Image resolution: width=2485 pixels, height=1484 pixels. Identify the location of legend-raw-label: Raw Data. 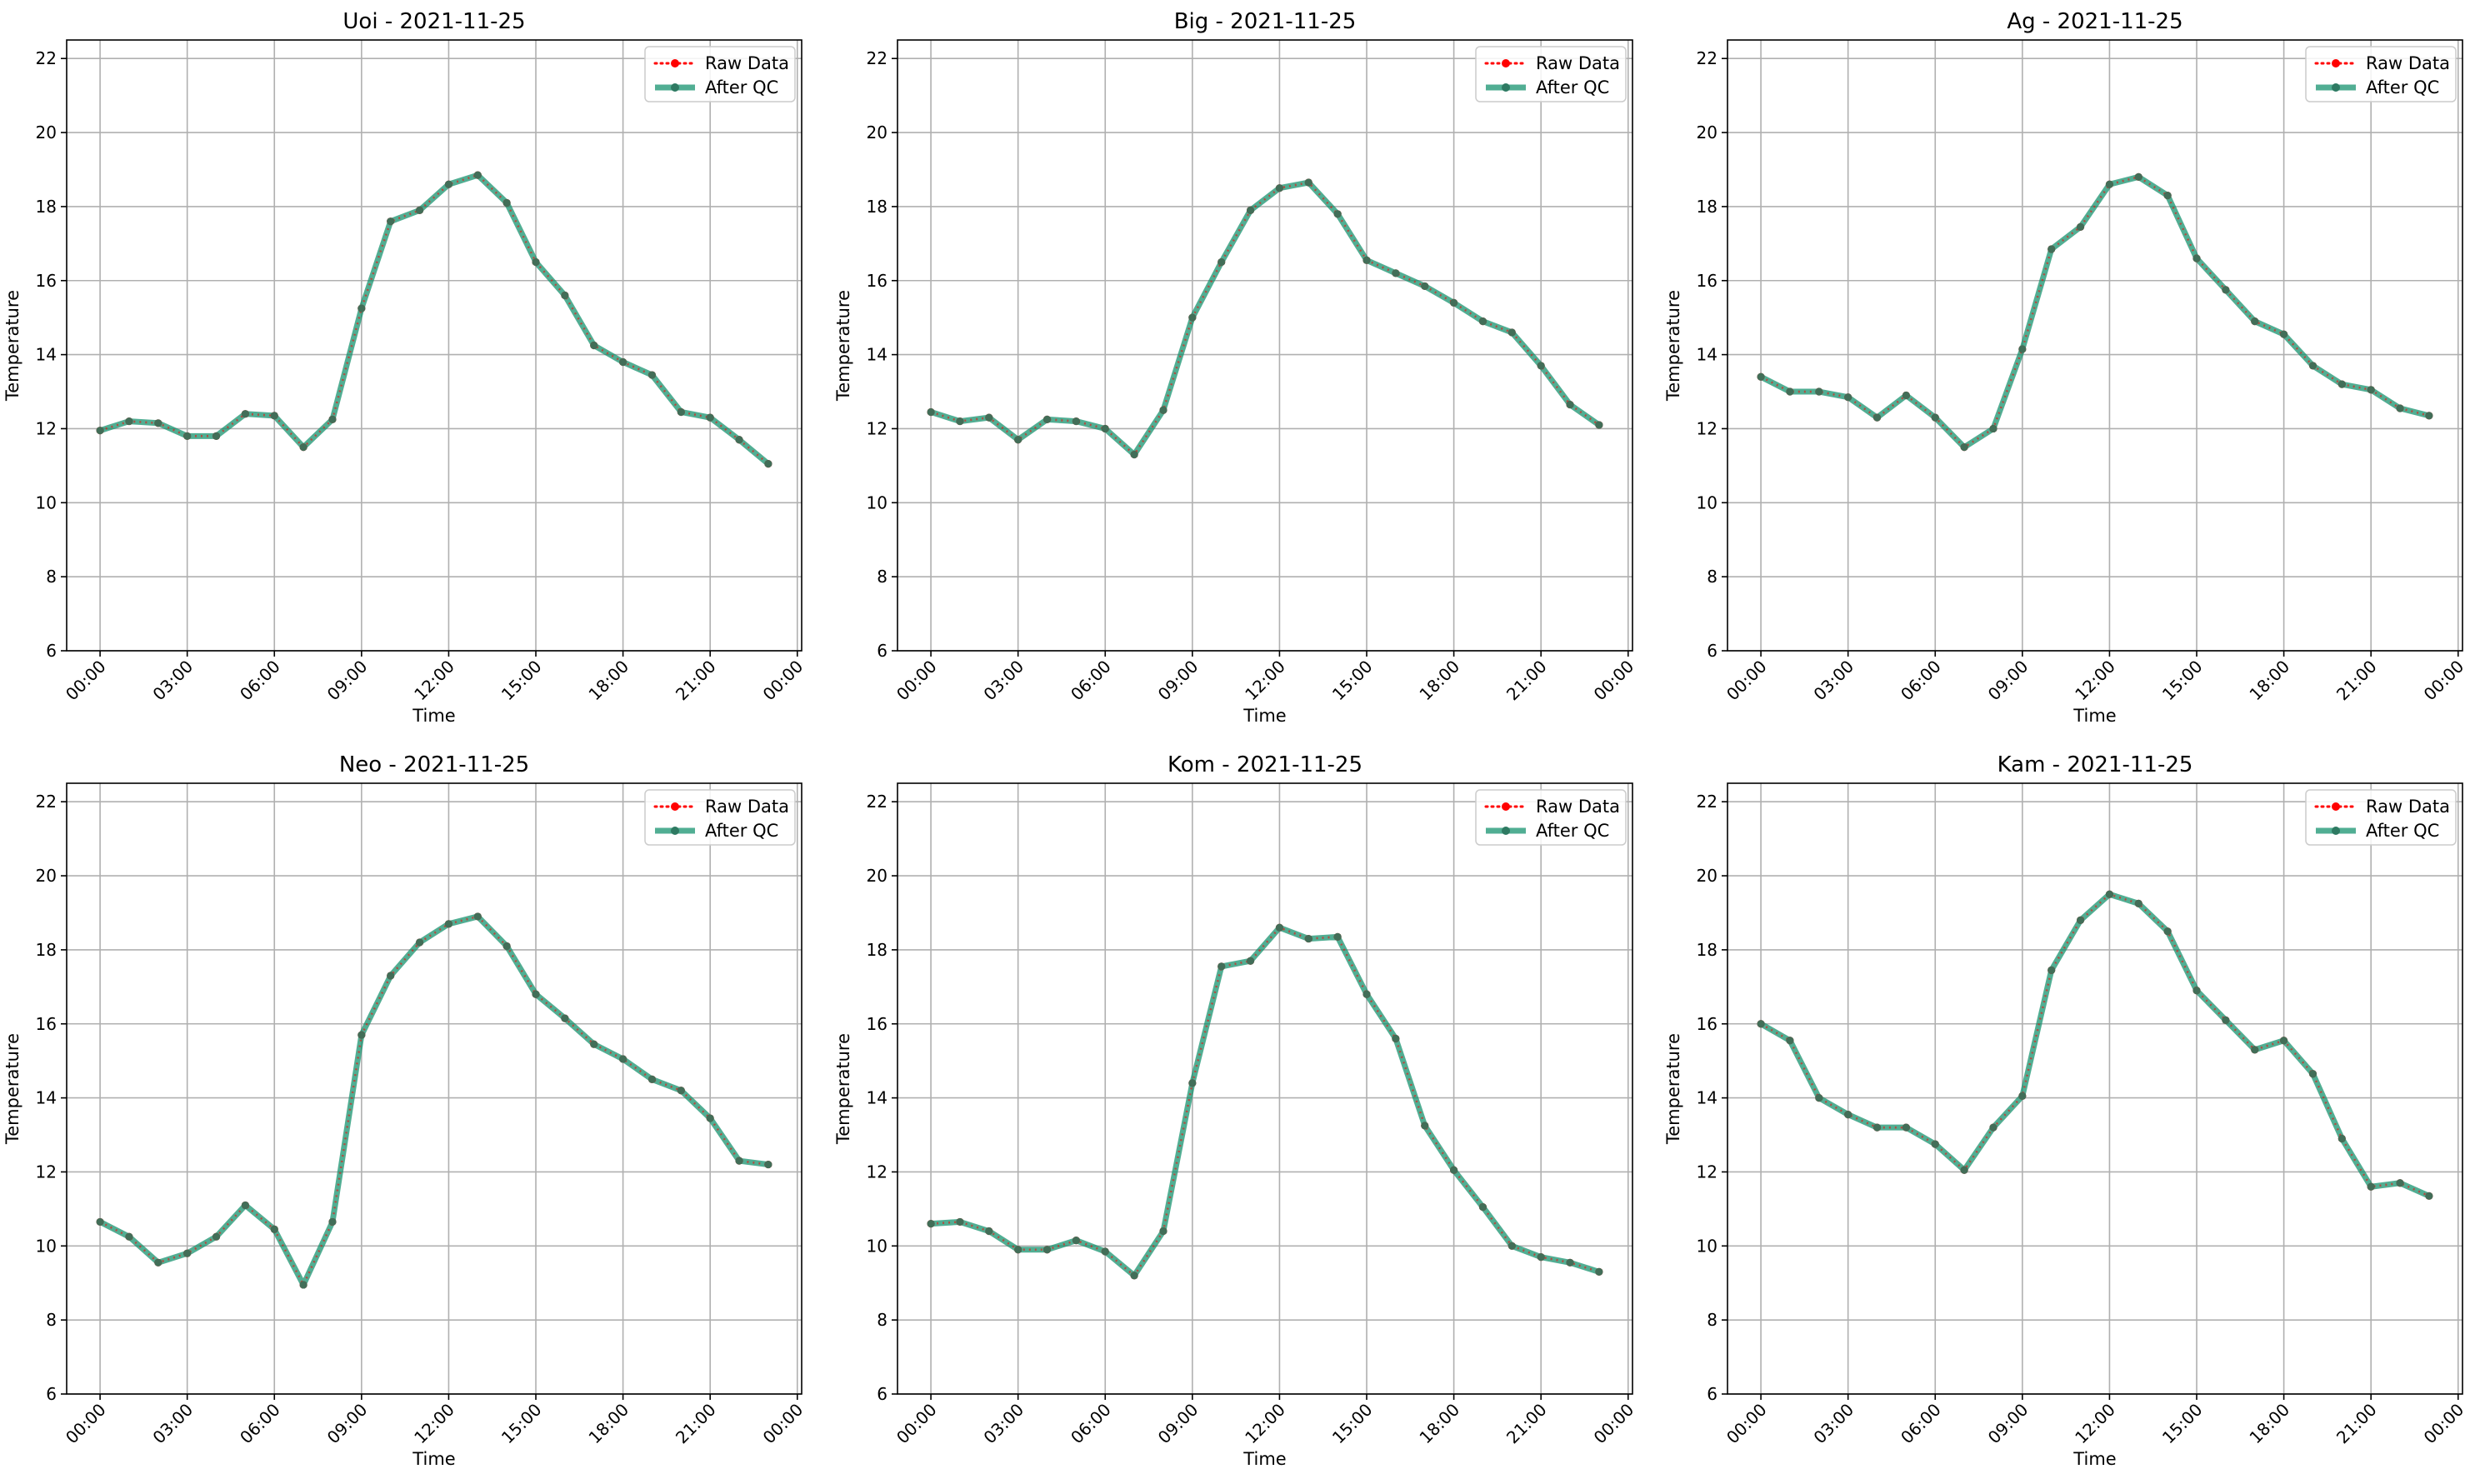
(2408, 807).